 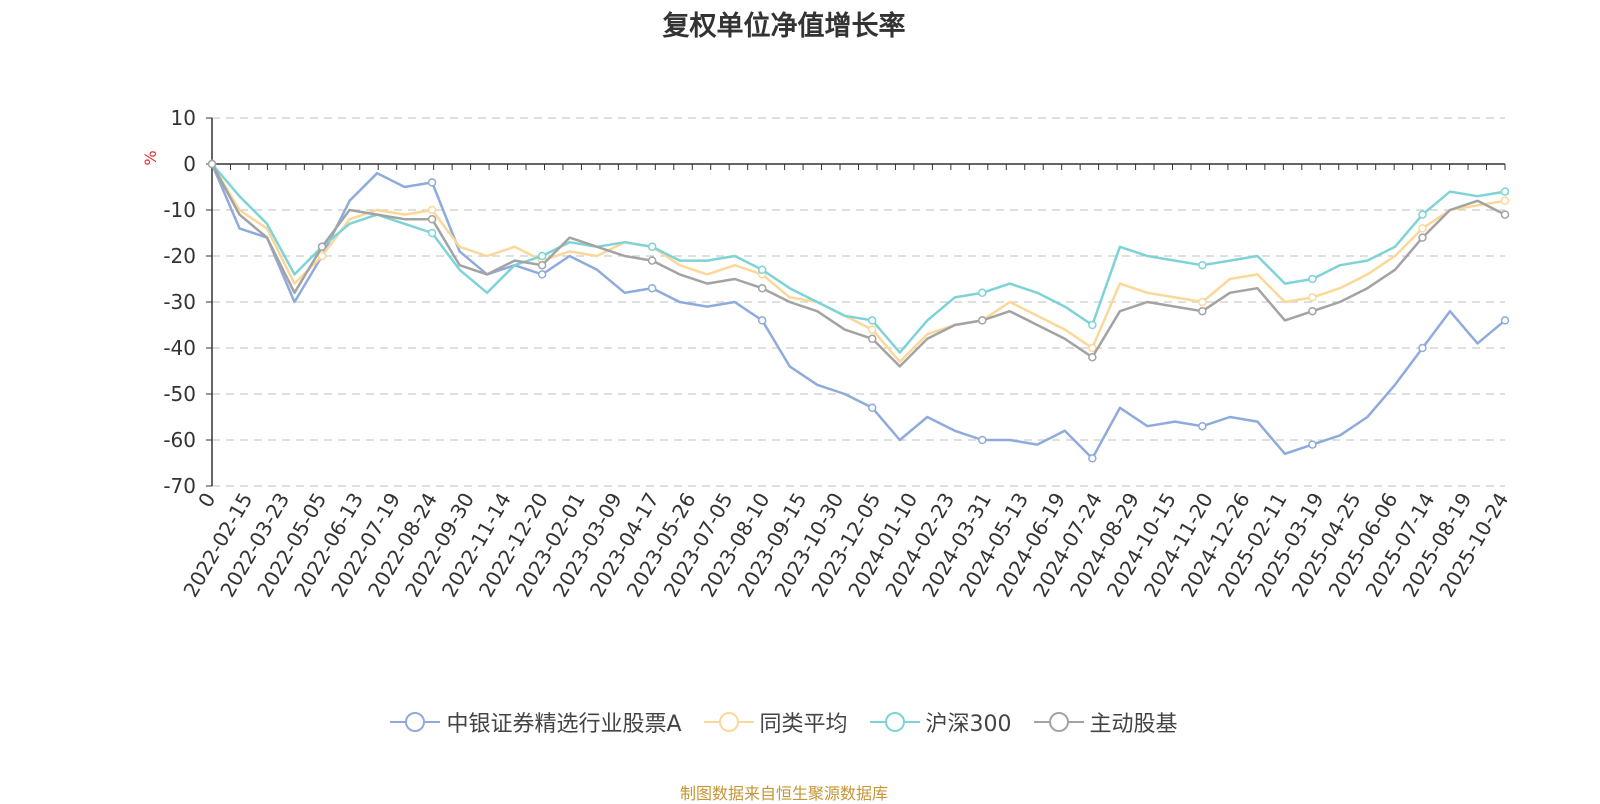 I want to click on legend-label: 同类平均, so click(x=803, y=724).